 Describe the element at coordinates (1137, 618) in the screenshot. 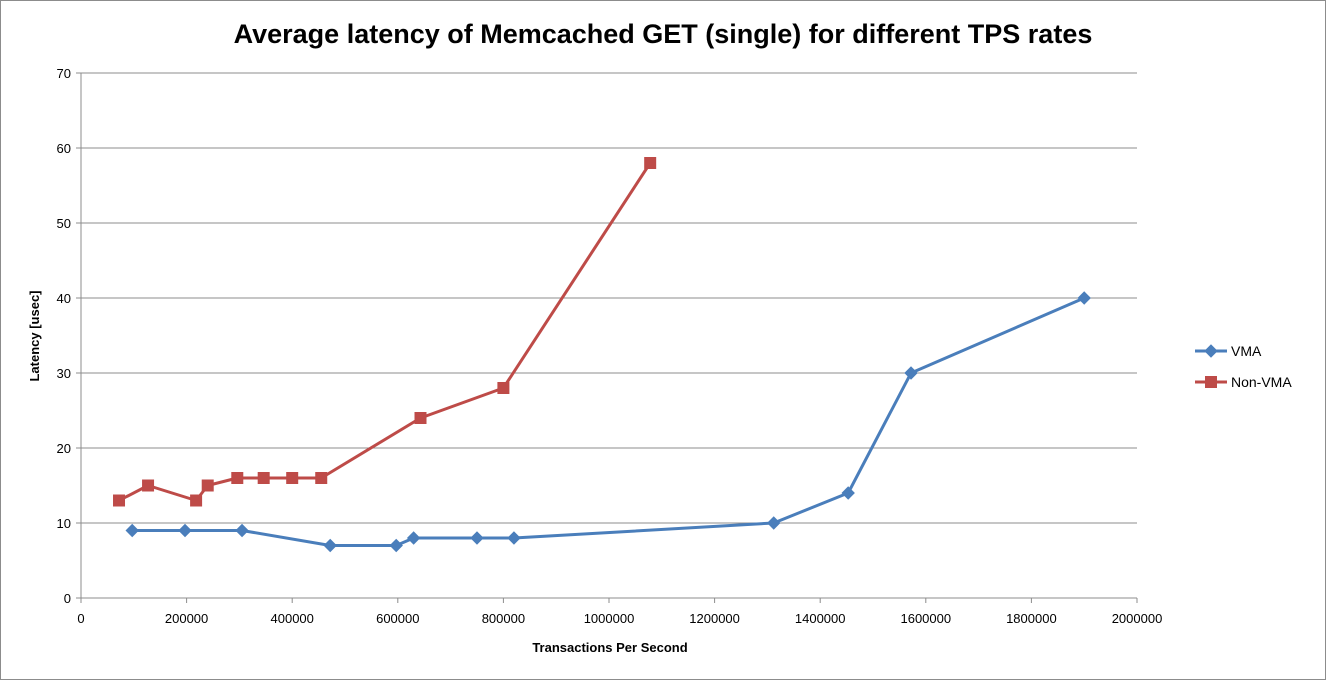

I see `x-tick-label: 2000000` at that location.